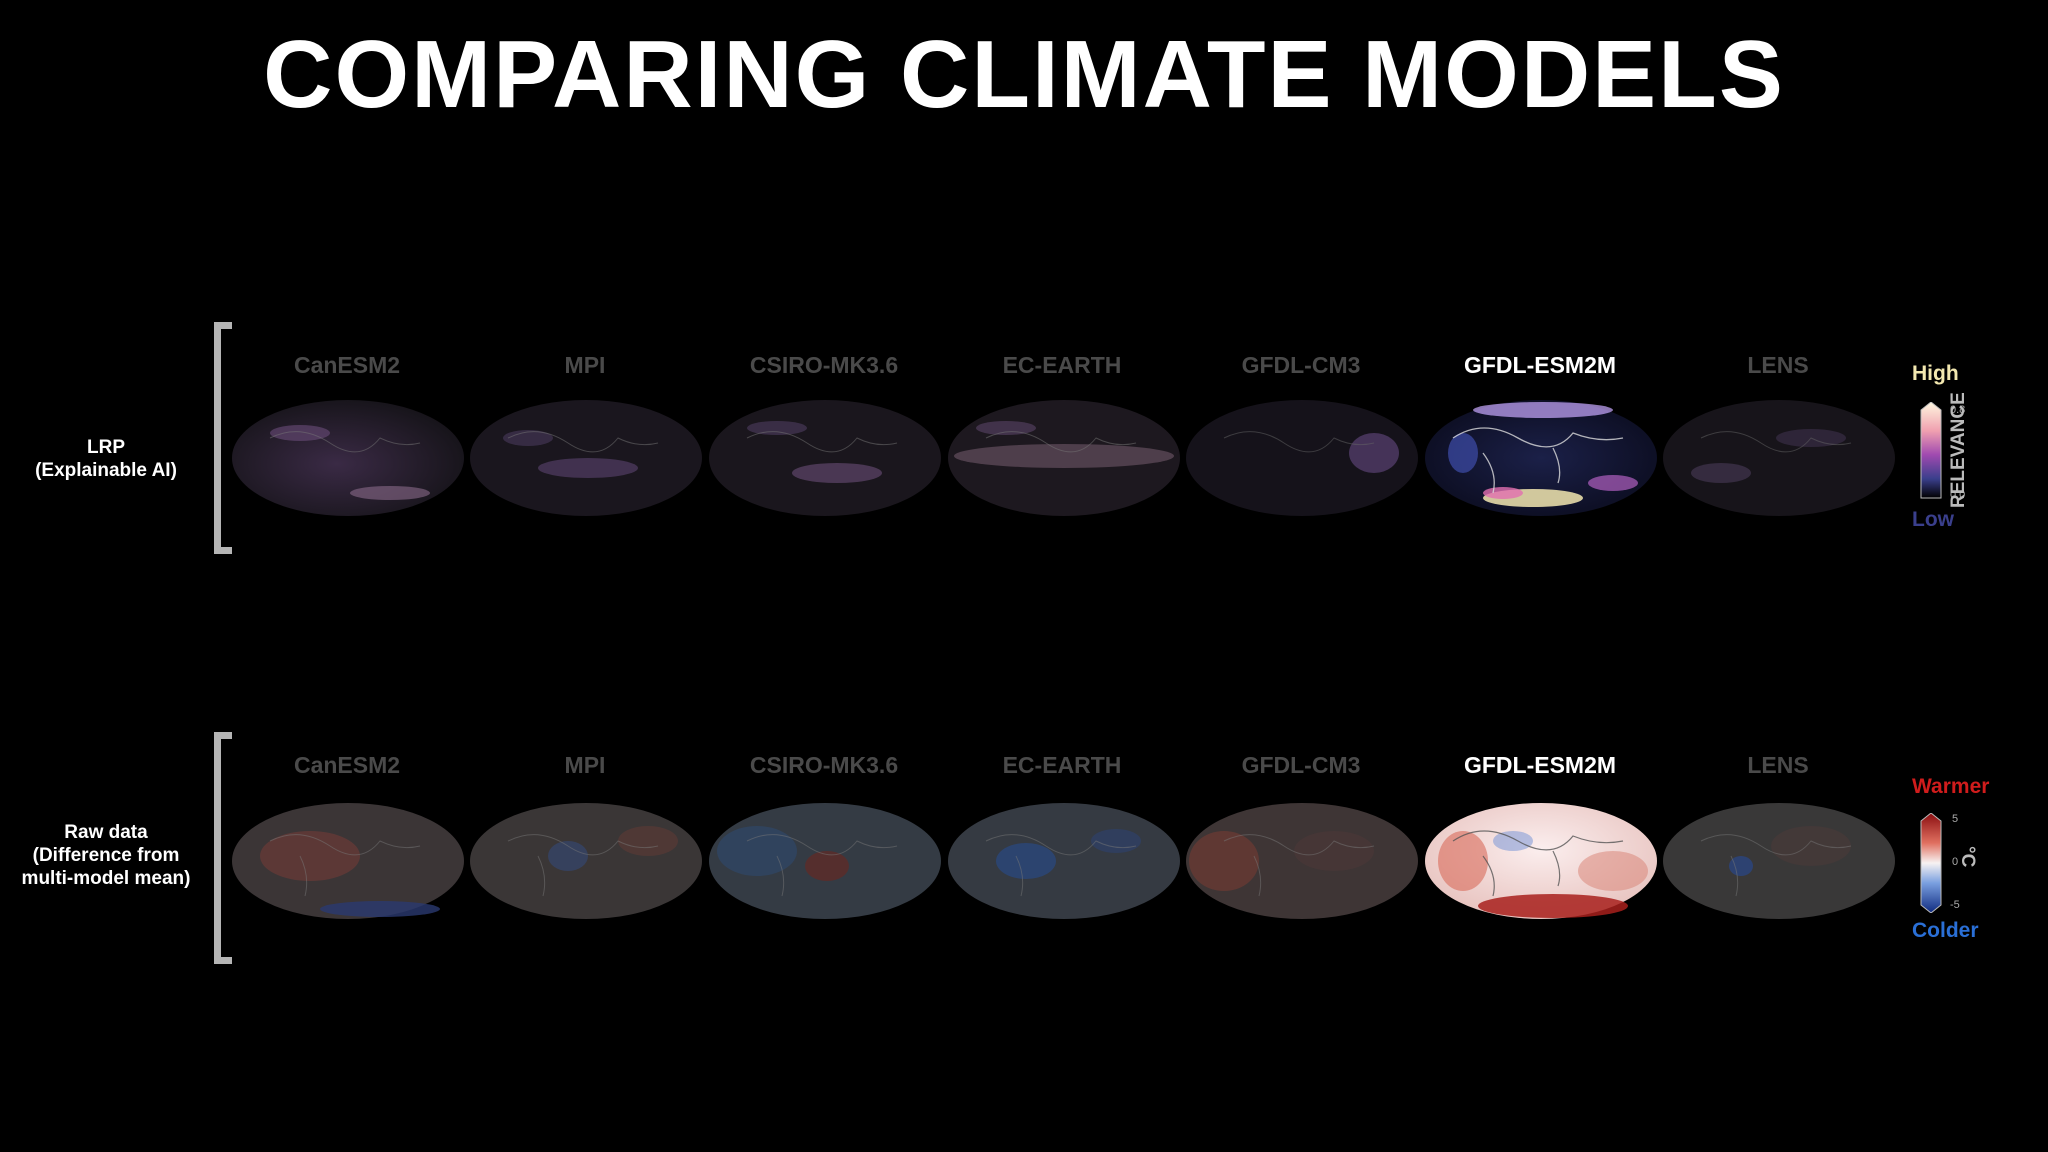  What do you see at coordinates (106, 447) in the screenshot?
I see `lrp-label-line1: LRP` at bounding box center [106, 447].